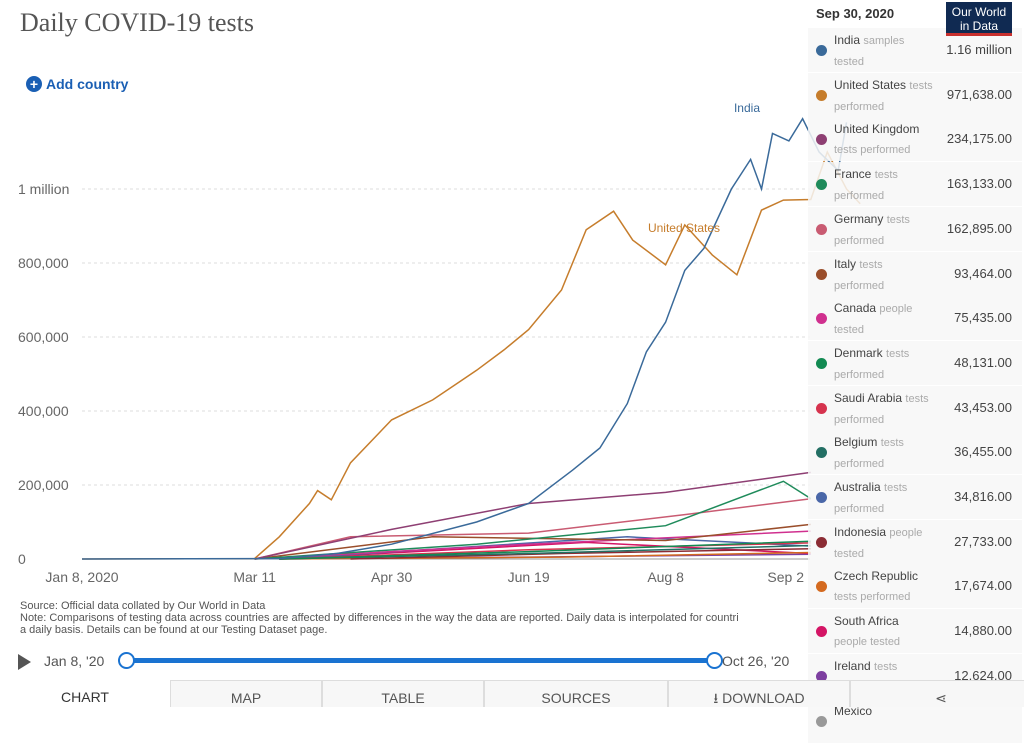  I want to click on legend-item: South Africa people tested 14,880.00, so click(915, 631).